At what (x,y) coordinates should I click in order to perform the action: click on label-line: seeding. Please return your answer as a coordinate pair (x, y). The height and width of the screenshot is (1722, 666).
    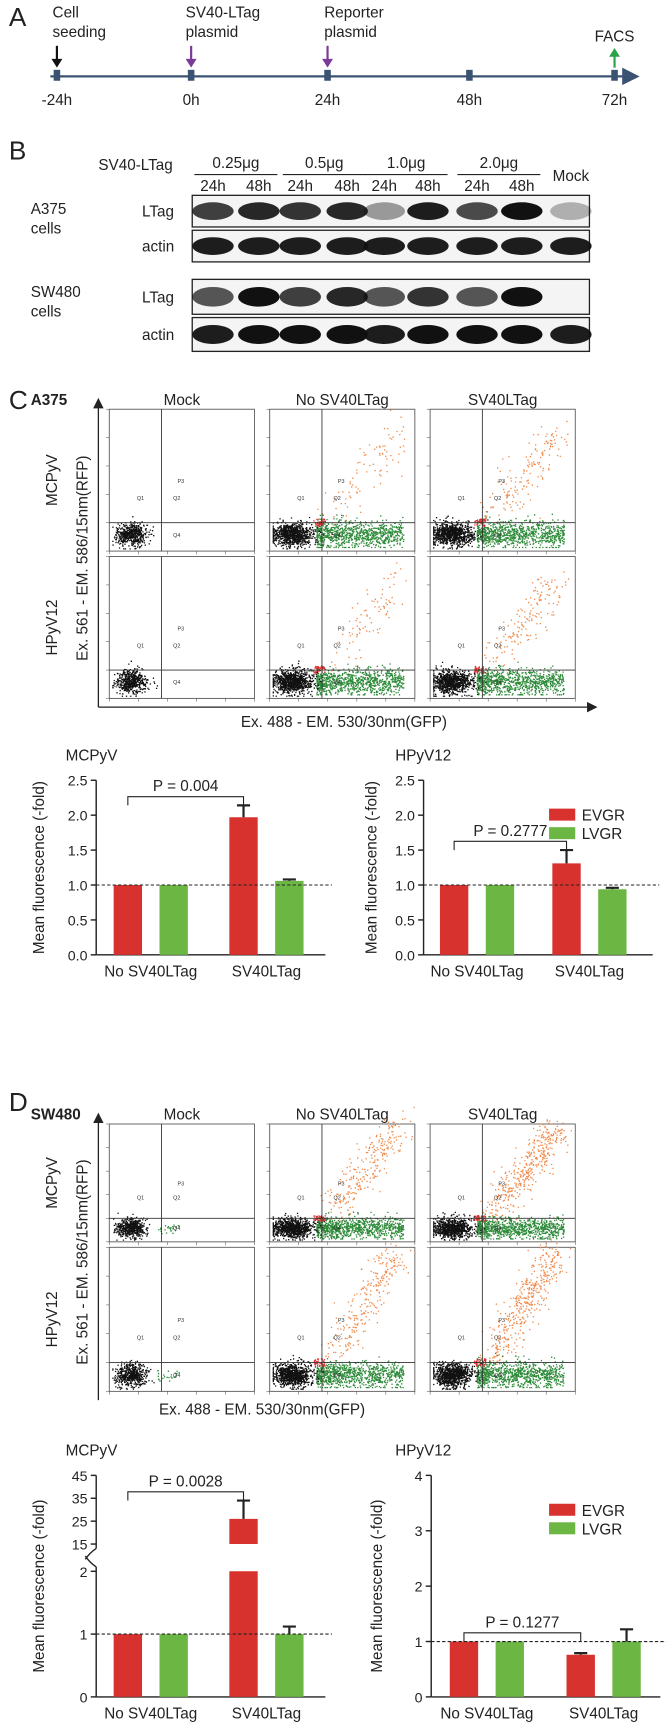
    Looking at the image, I should click on (79, 32).